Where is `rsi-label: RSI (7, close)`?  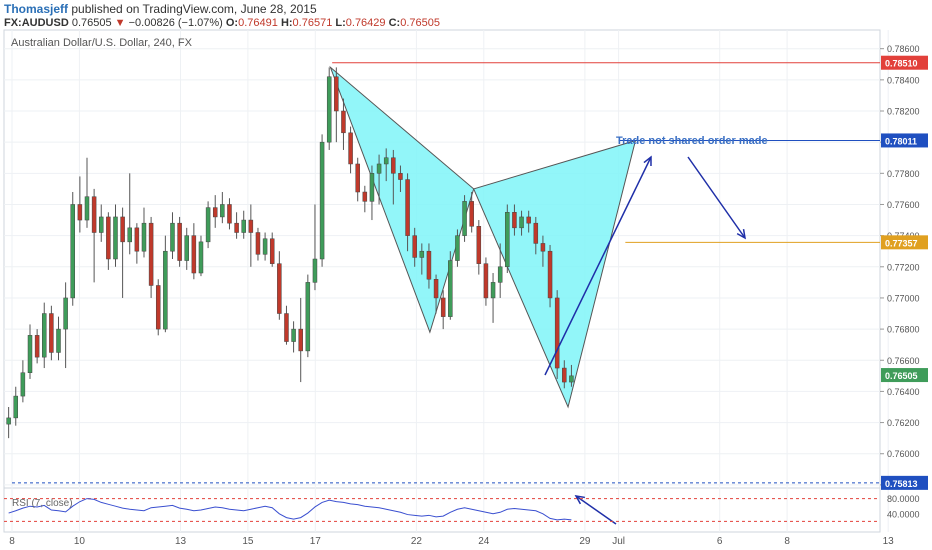 rsi-label: RSI (7, close) is located at coordinates (42, 503).